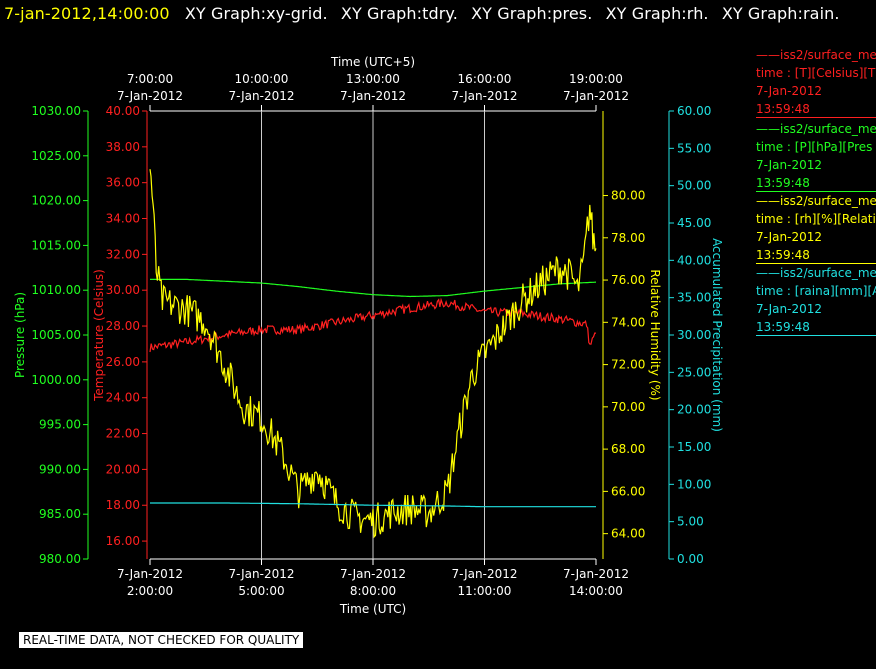 Image resolution: width=876 pixels, height=669 pixels. Describe the element at coordinates (262, 79) in the screenshot. I see `x-tick-label-top-time: 10:00:00` at that location.